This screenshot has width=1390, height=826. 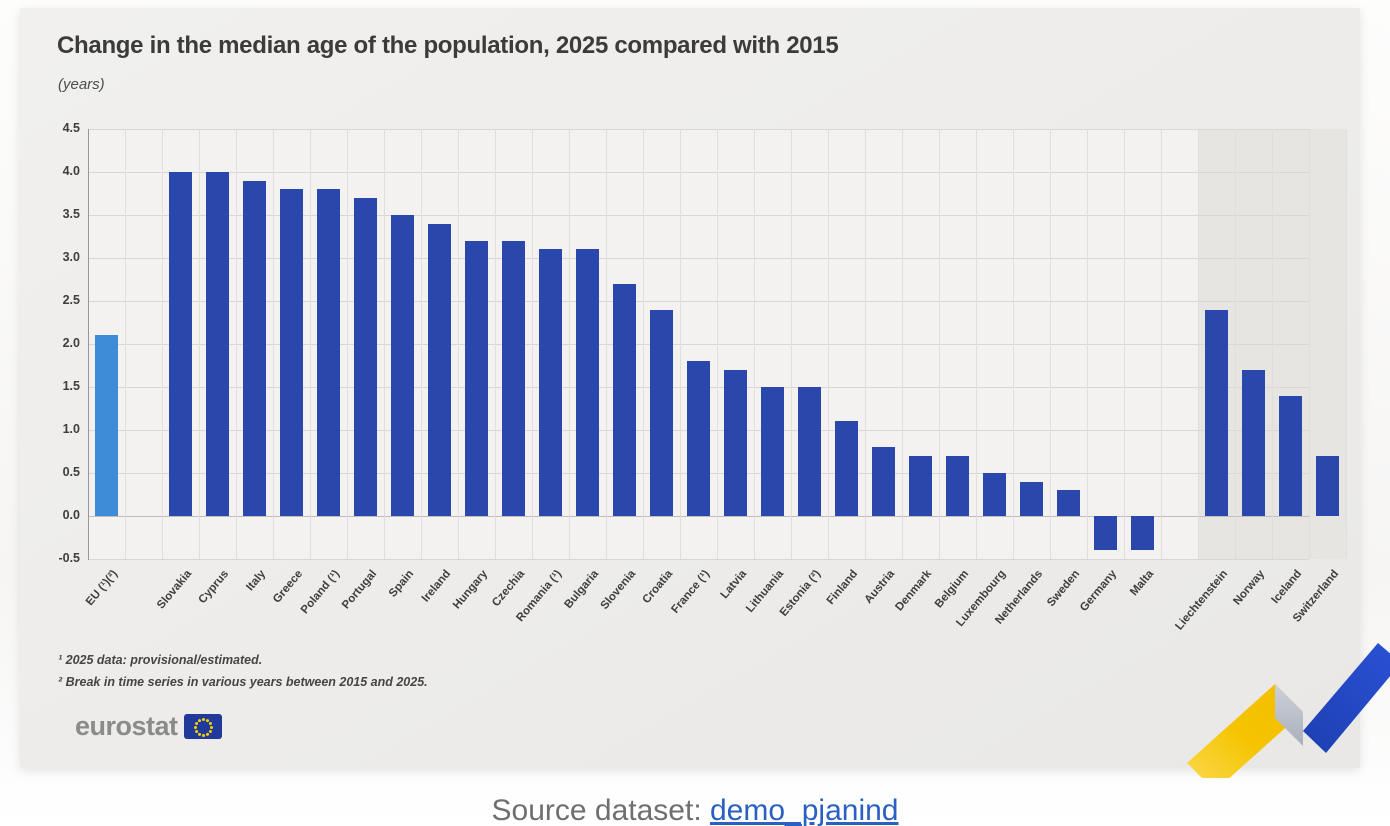 What do you see at coordinates (1216, 412) in the screenshot?
I see `bar-liechtenstein` at bounding box center [1216, 412].